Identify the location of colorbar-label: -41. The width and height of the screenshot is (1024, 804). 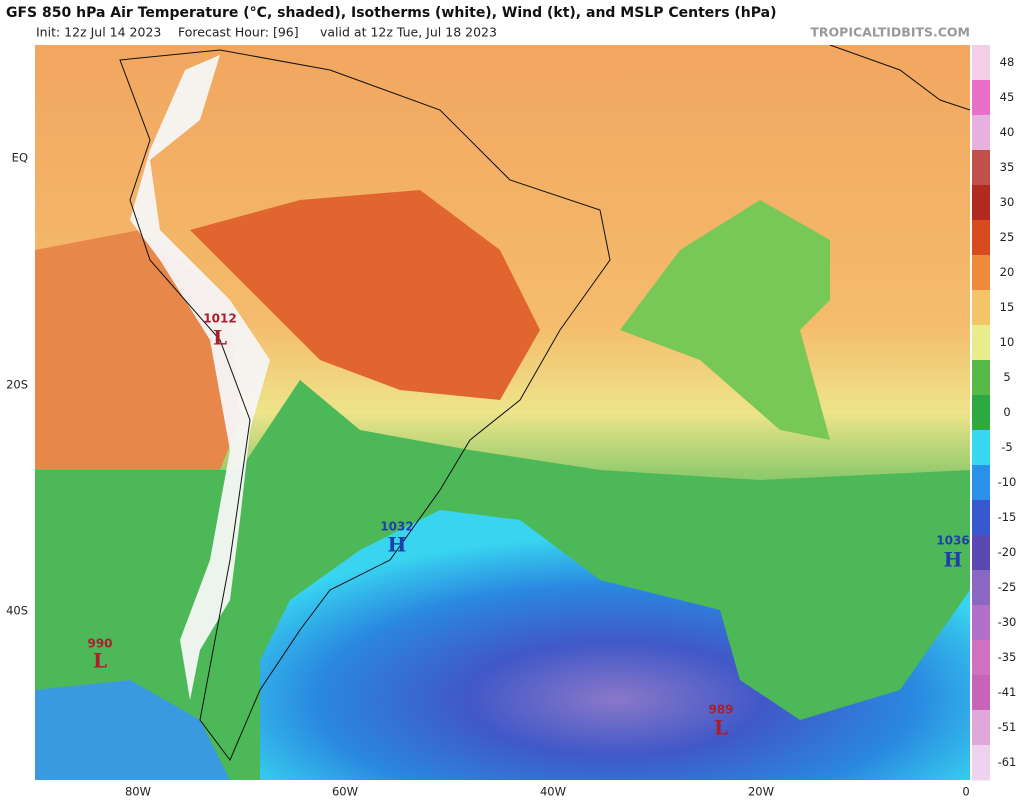
(1007, 692).